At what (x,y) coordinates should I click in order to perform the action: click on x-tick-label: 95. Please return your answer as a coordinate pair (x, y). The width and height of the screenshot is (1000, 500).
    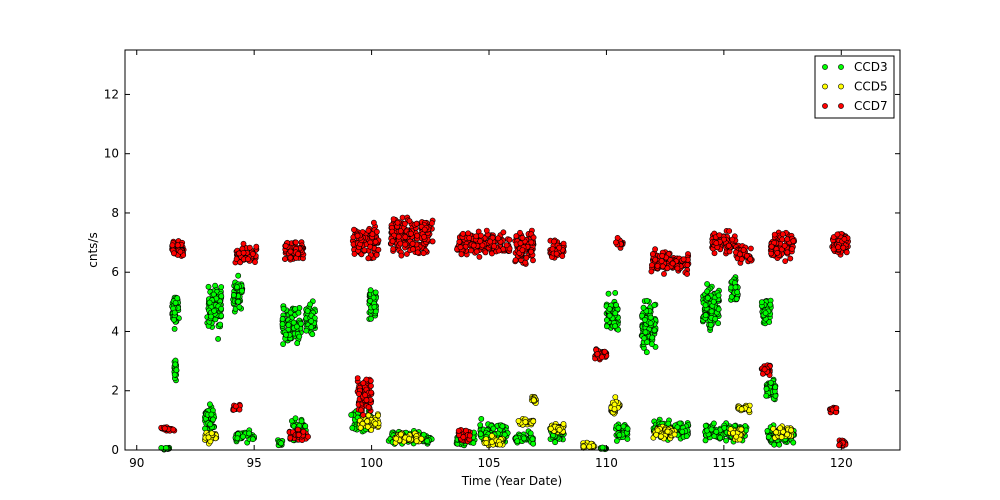
    Looking at the image, I should click on (254, 463).